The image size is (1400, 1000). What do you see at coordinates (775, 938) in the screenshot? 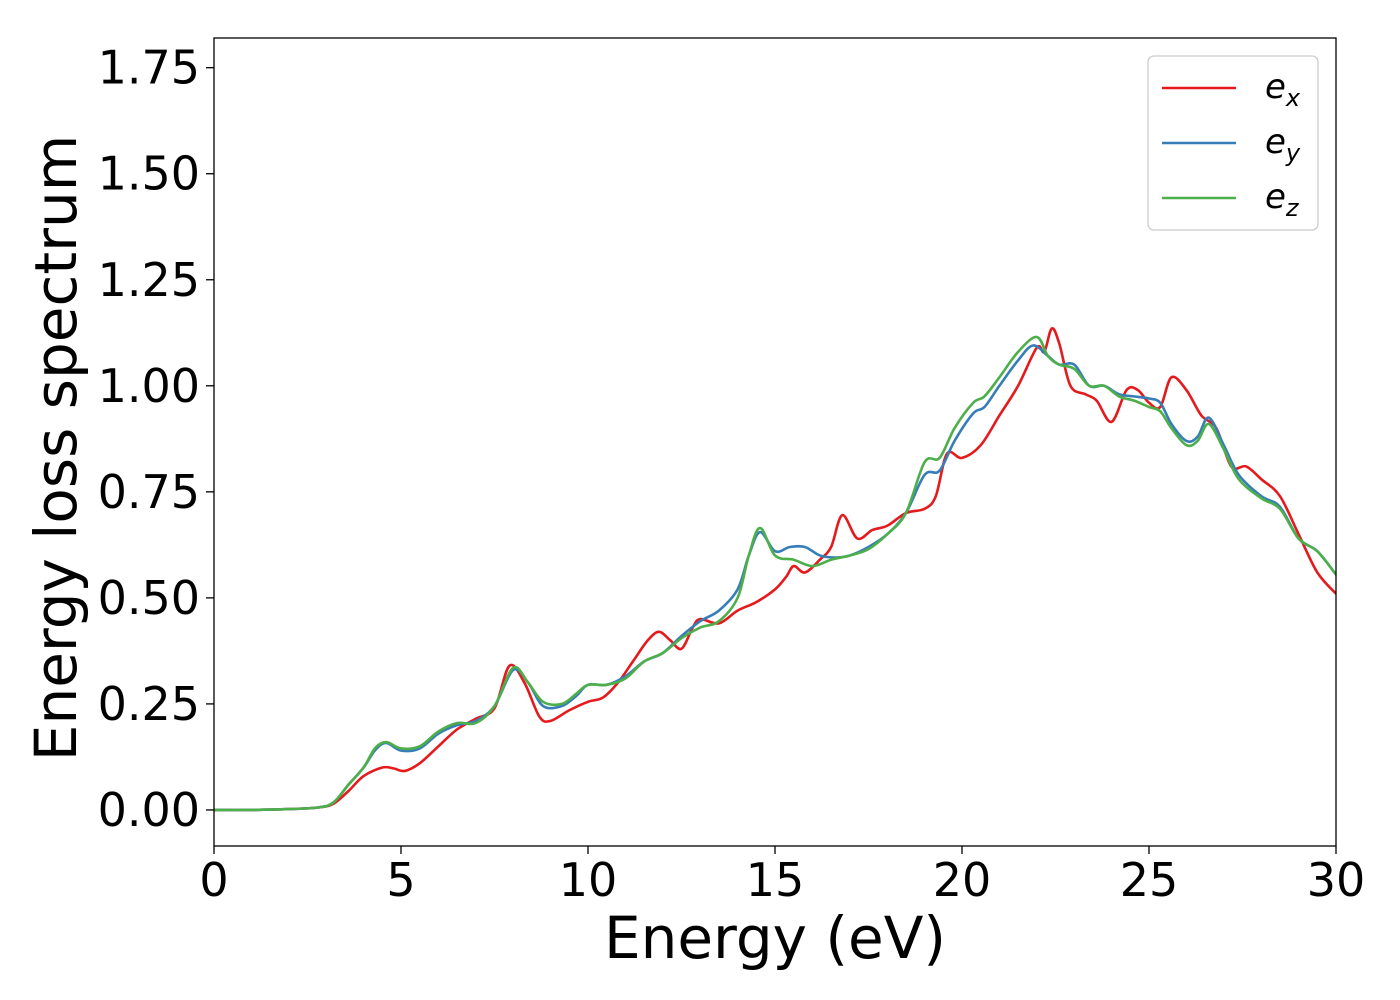
I see `x-axis-title: Energy (eV)` at bounding box center [775, 938].